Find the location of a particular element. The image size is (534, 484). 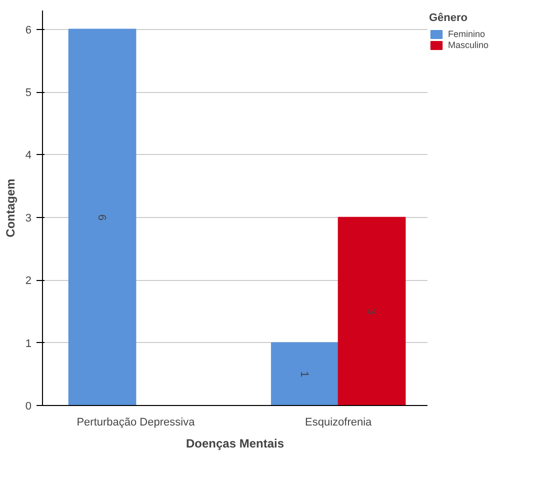

y-tick-label: 4 is located at coordinates (28, 156).